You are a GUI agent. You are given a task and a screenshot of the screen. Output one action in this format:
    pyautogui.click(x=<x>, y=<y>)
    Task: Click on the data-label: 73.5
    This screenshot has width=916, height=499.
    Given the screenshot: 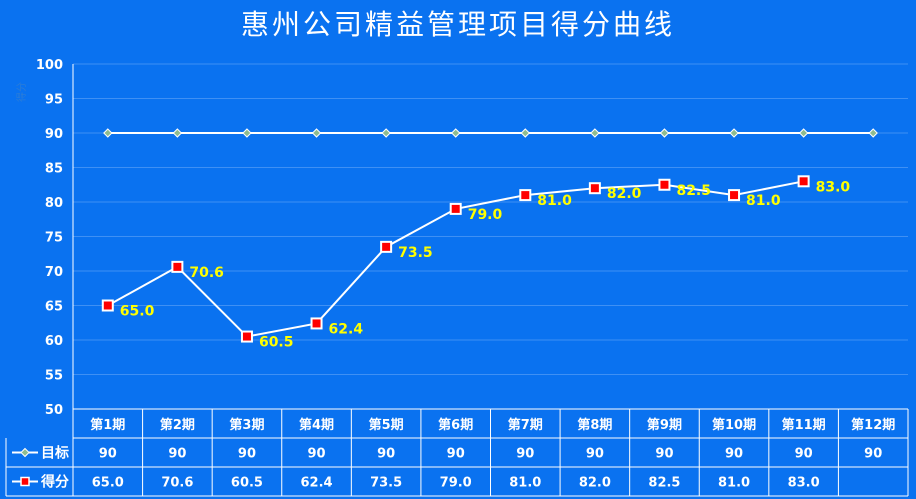 What is the action you would take?
    pyautogui.click(x=415, y=253)
    